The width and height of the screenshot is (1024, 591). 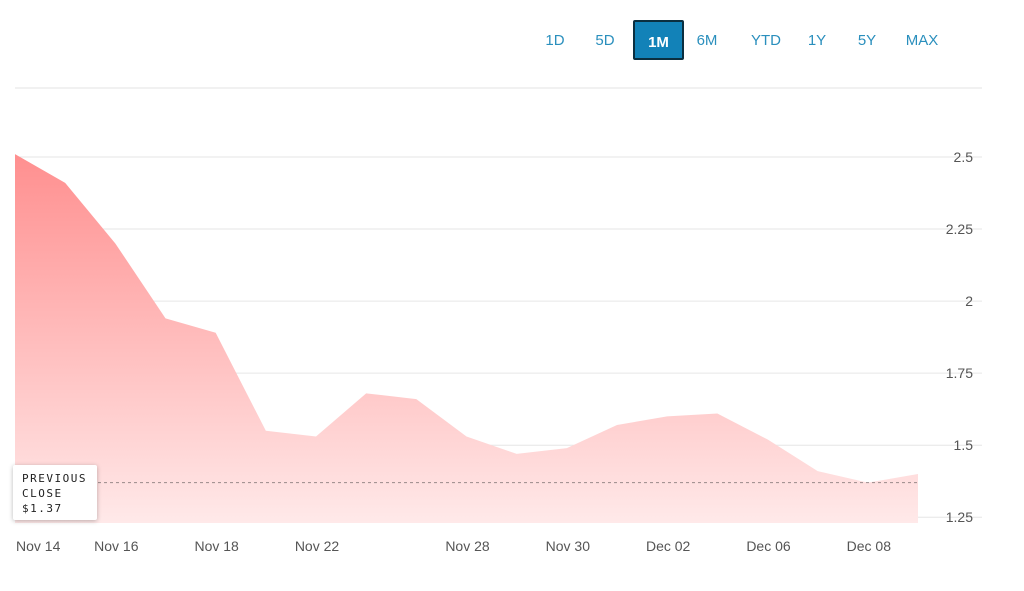 I want to click on previous-close-label: PREVIOUS CLOSE $1.37, so click(x=55, y=492).